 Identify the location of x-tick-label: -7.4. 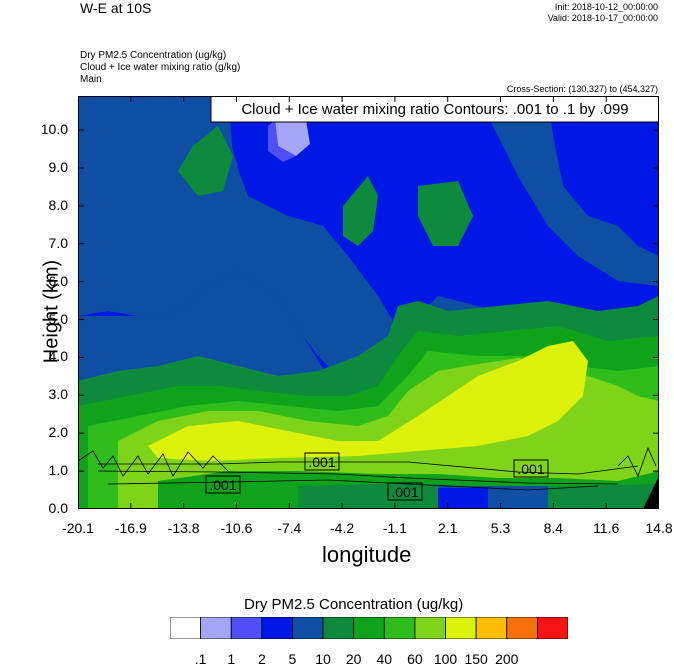
(289, 528).